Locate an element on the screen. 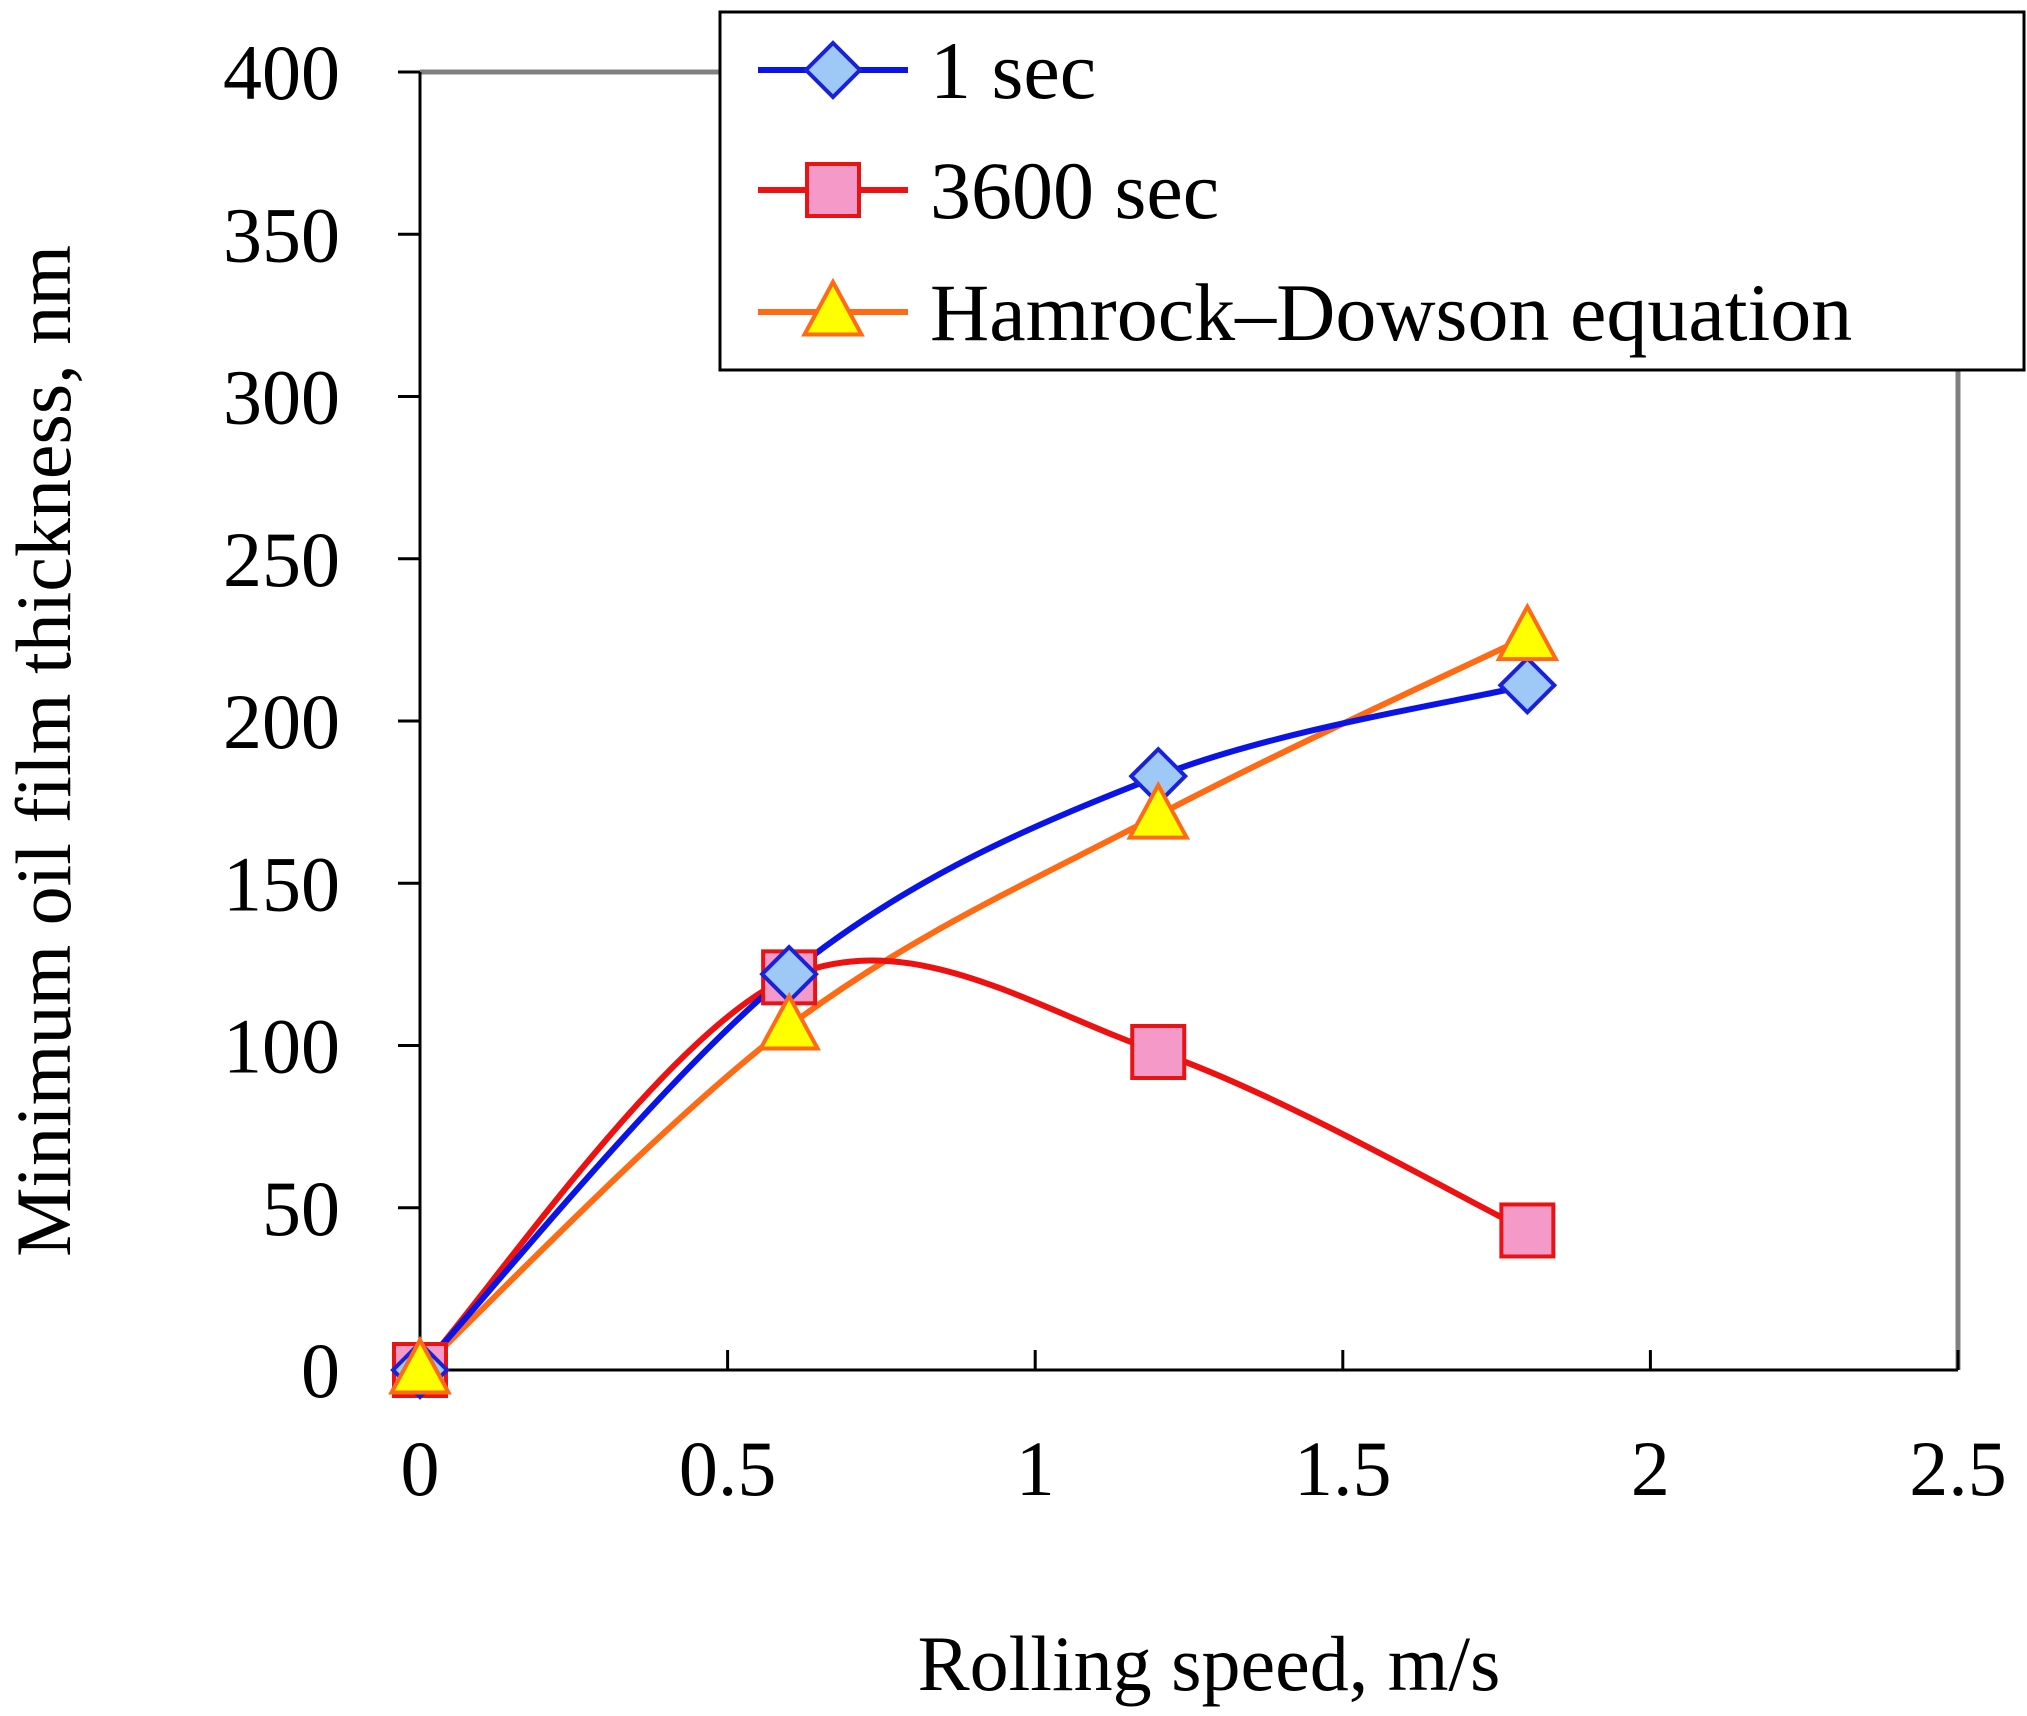 The image size is (2027, 1716). y-tick-label: 250 is located at coordinates (281, 559).